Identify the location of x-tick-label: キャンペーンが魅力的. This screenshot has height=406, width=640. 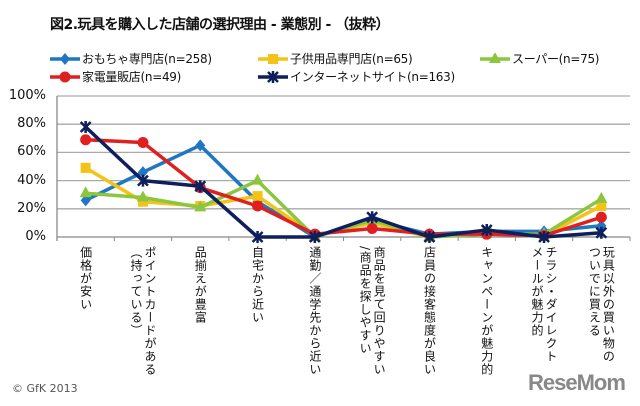
(486, 311).